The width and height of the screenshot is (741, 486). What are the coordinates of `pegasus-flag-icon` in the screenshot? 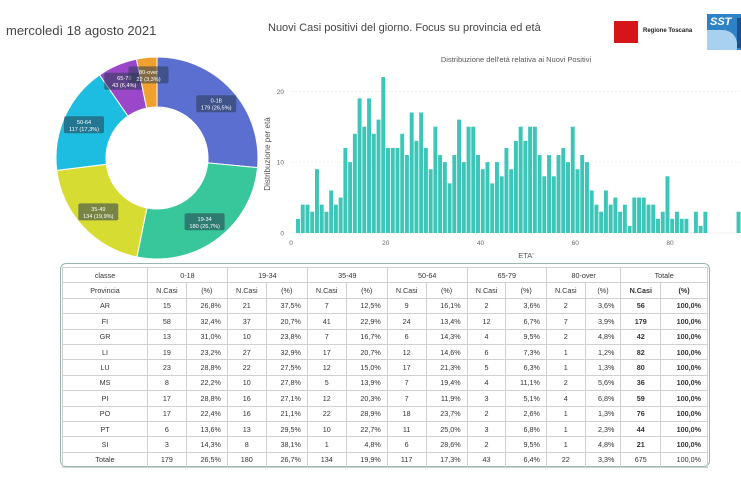 It's located at (626, 32).